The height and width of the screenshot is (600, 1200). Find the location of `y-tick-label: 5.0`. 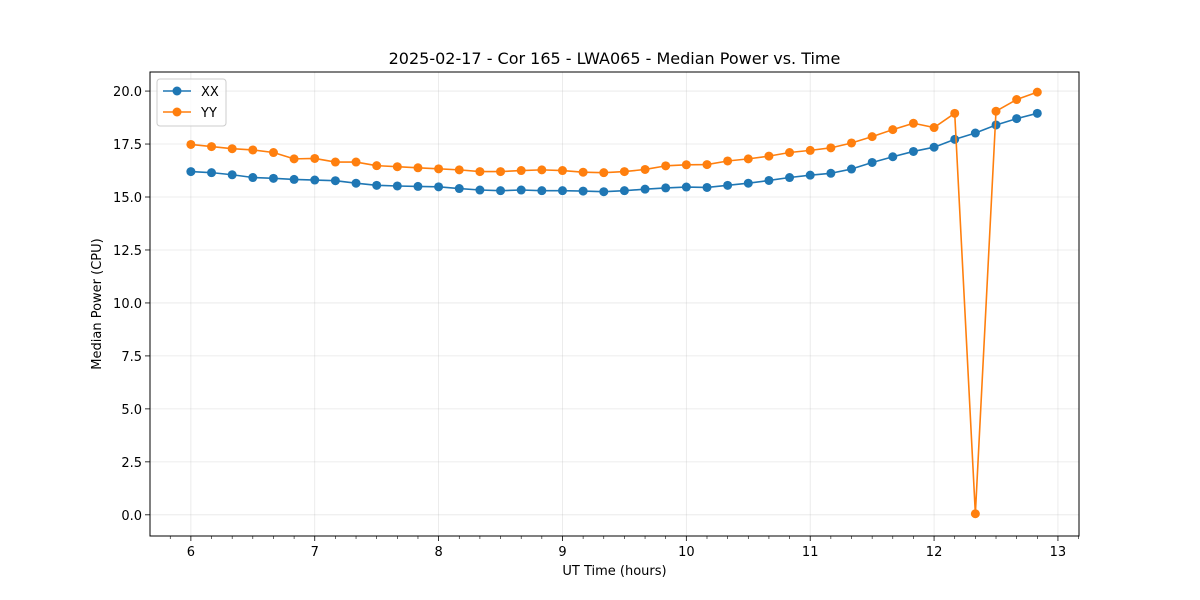

y-tick-label: 5.0 is located at coordinates (131, 410).